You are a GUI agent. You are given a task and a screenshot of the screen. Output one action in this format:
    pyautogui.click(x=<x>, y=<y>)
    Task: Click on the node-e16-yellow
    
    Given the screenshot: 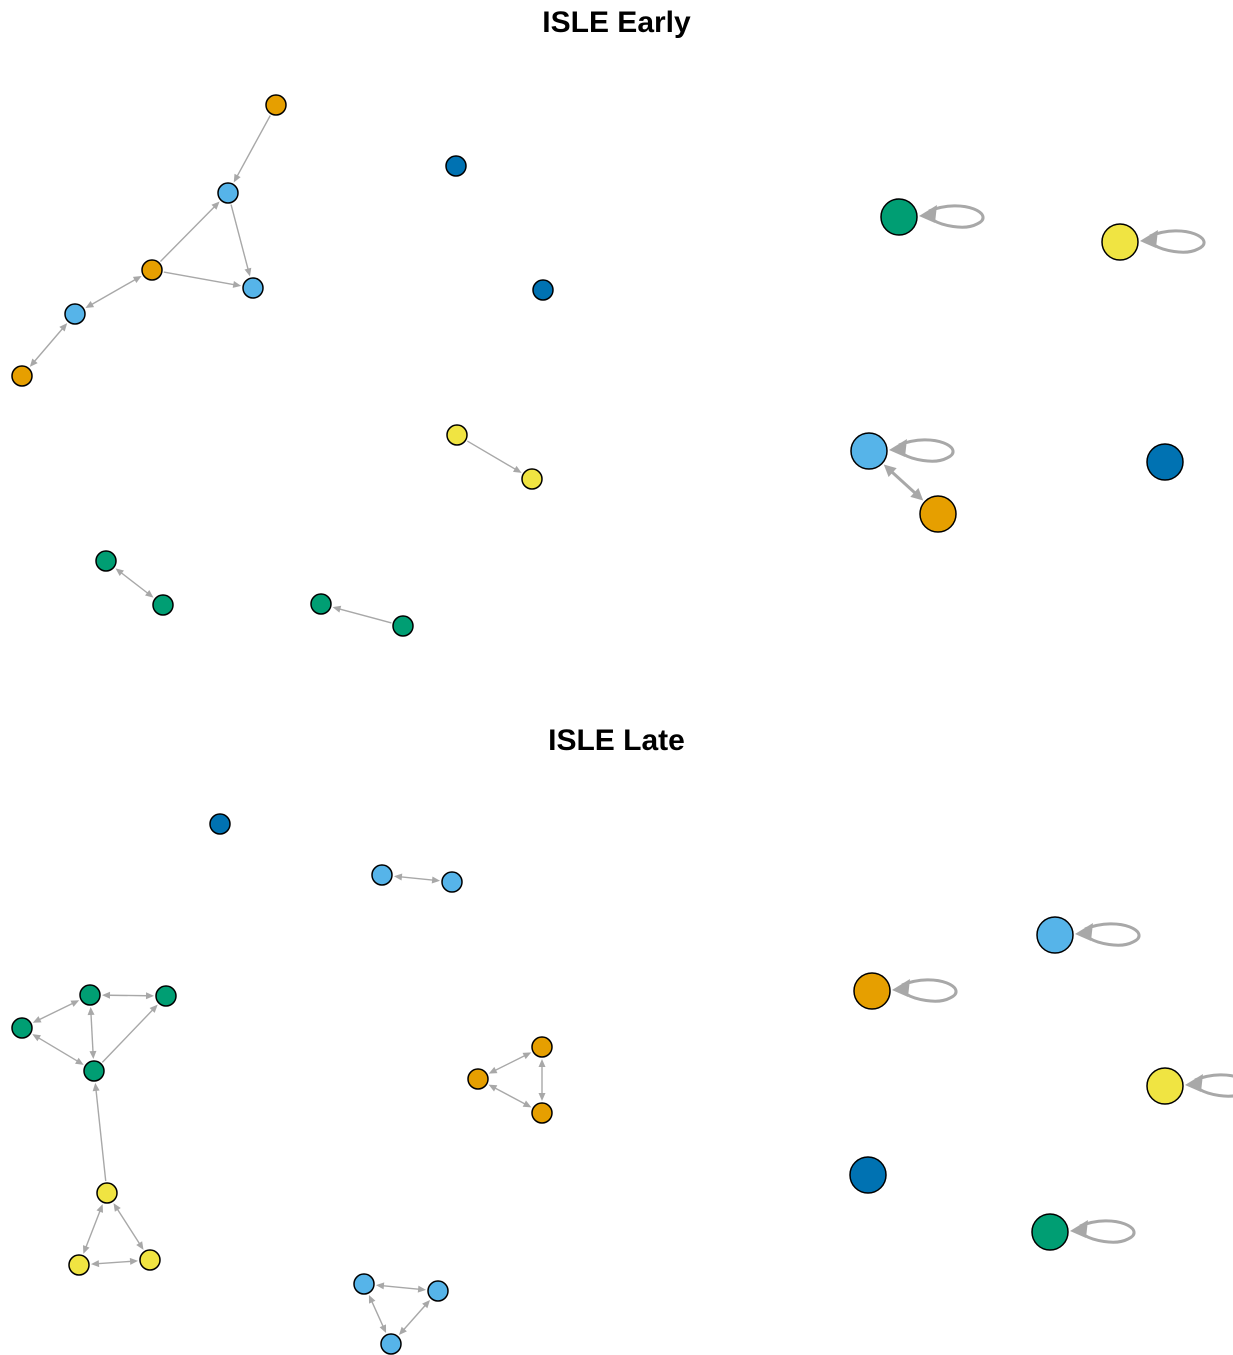 What is the action you would take?
    pyautogui.click(x=1120, y=242)
    